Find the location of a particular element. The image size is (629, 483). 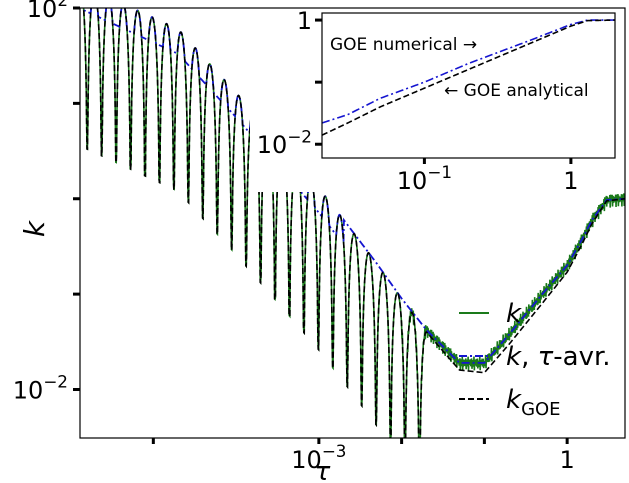

annotation-goe-analytical: ← GOE analytical is located at coordinates (516, 91).